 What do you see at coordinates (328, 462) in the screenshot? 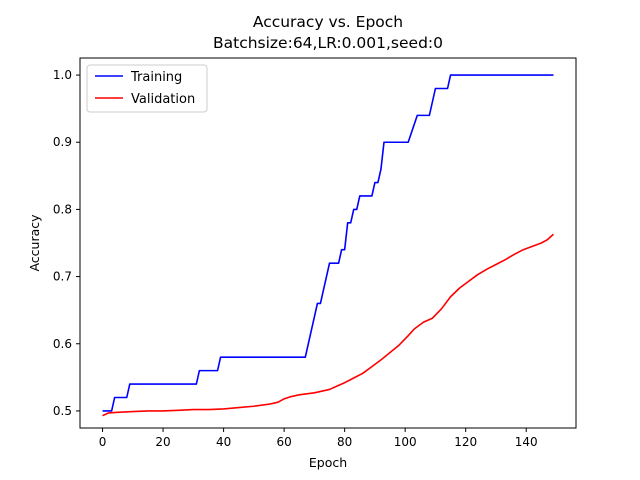
I see `x-axis-label: Epoch` at bounding box center [328, 462].